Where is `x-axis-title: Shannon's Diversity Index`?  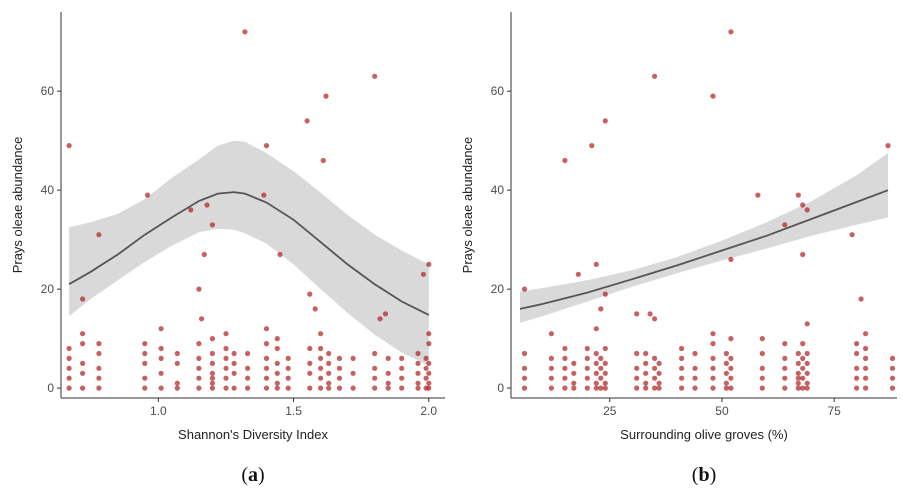
x-axis-title: Shannon's Diversity Index is located at coordinates (253, 434).